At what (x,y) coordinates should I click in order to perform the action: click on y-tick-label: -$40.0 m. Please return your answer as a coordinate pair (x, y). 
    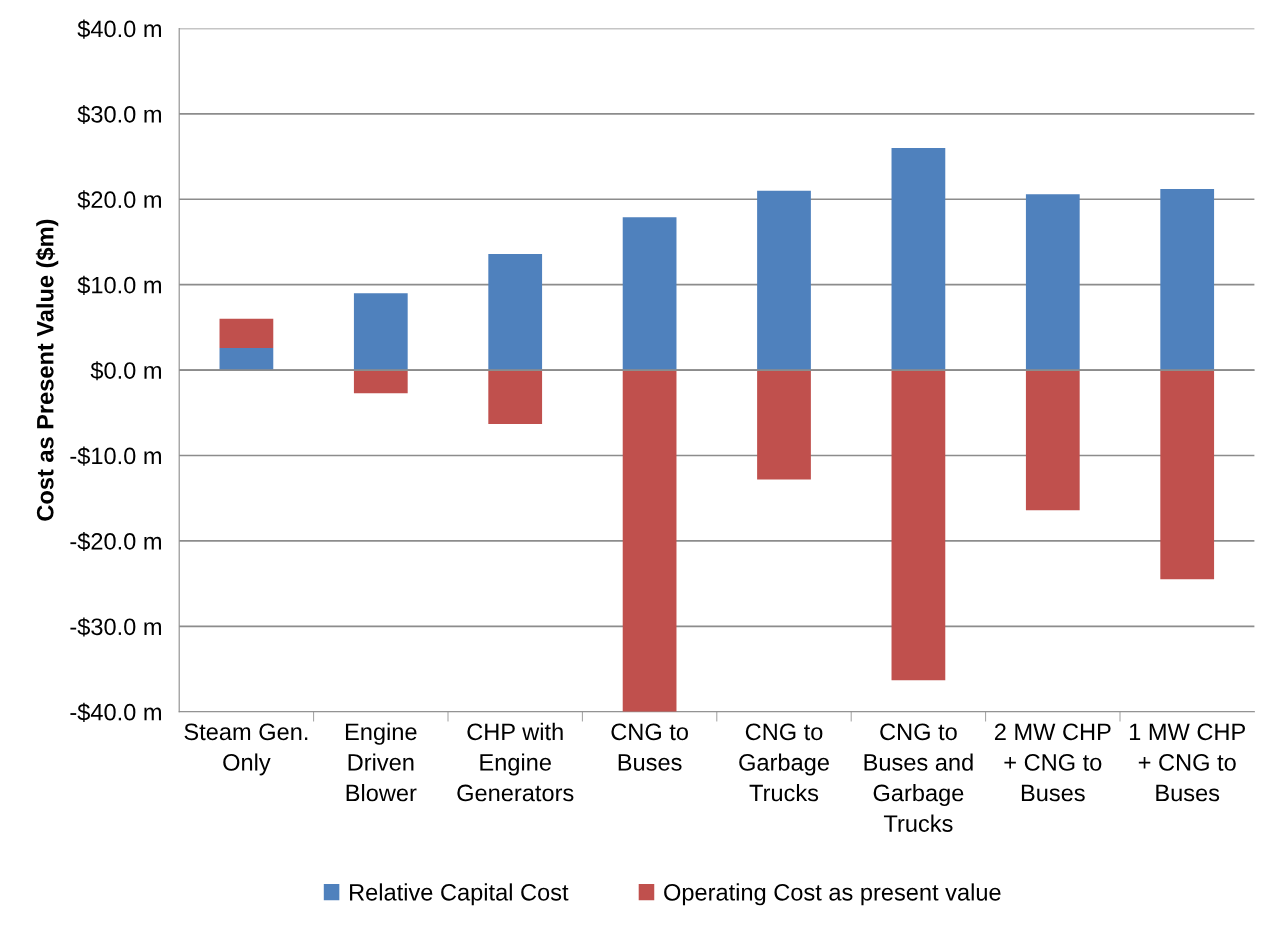
    Looking at the image, I should click on (115, 712).